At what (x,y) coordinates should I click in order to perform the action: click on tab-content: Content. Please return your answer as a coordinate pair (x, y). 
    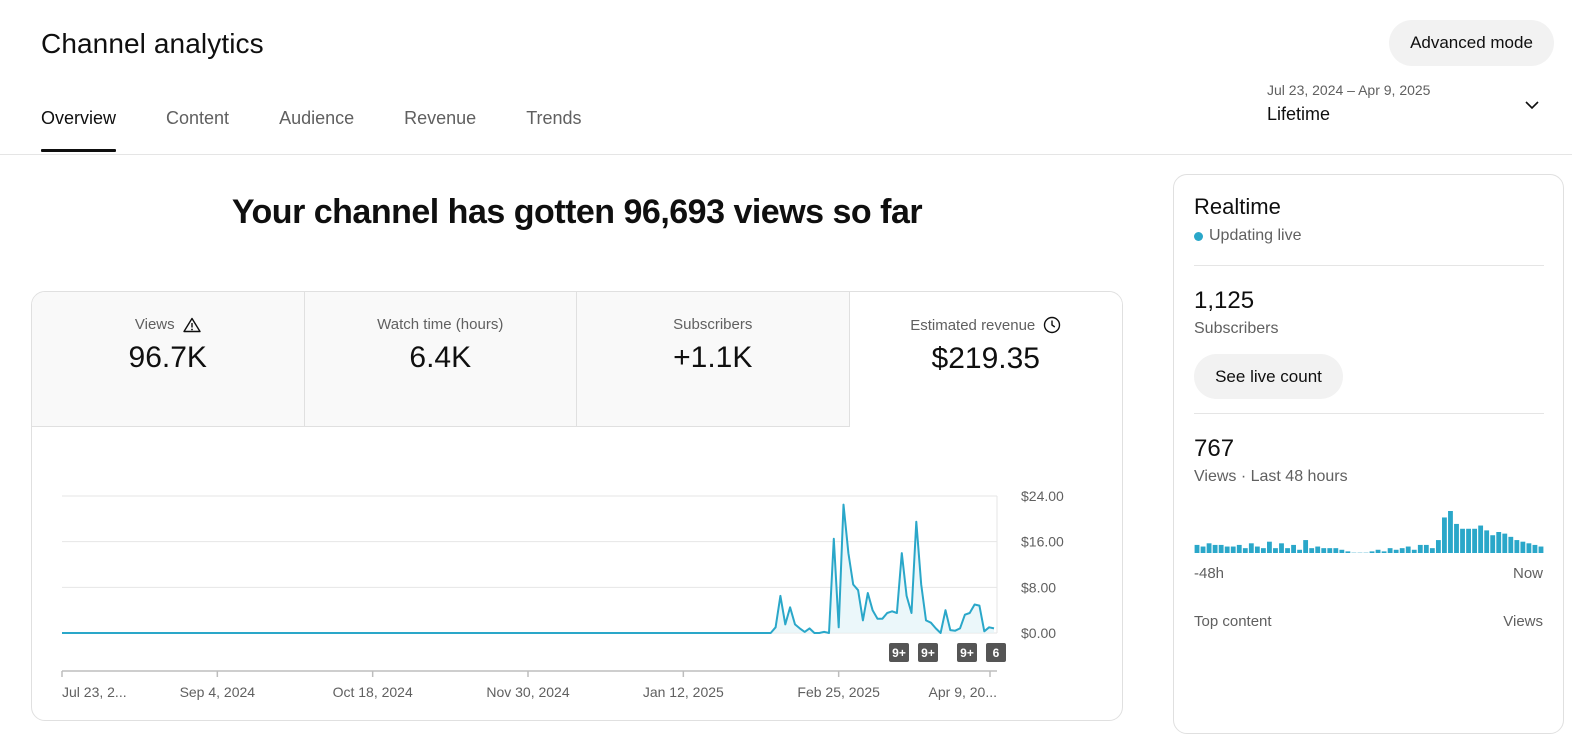
    Looking at the image, I should click on (198, 118).